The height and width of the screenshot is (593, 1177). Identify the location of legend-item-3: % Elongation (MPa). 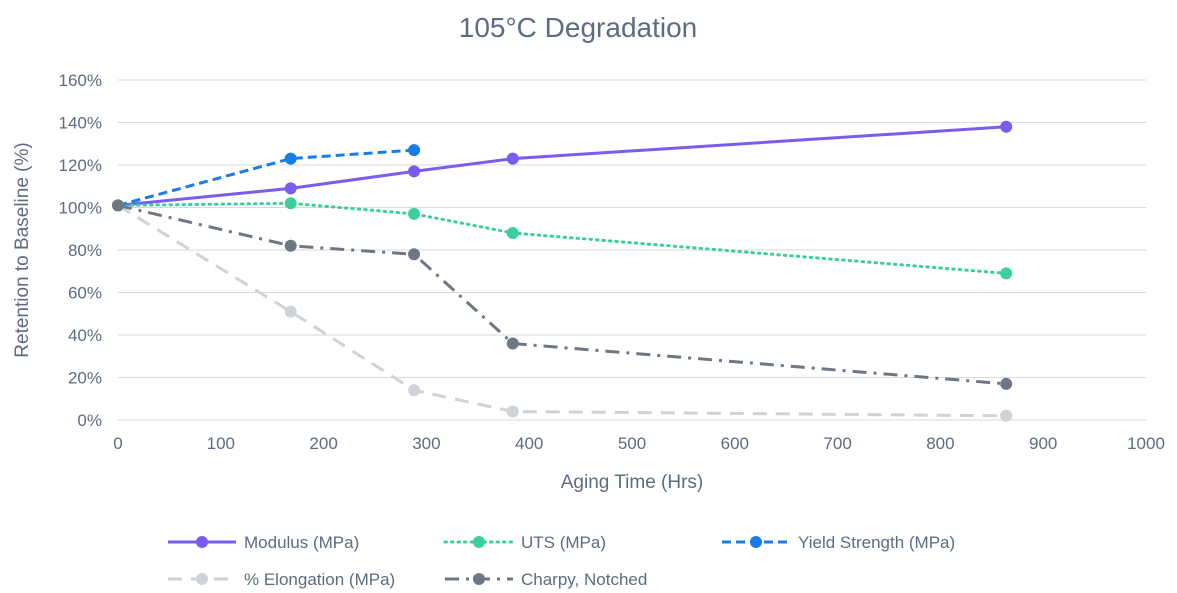
(281, 579).